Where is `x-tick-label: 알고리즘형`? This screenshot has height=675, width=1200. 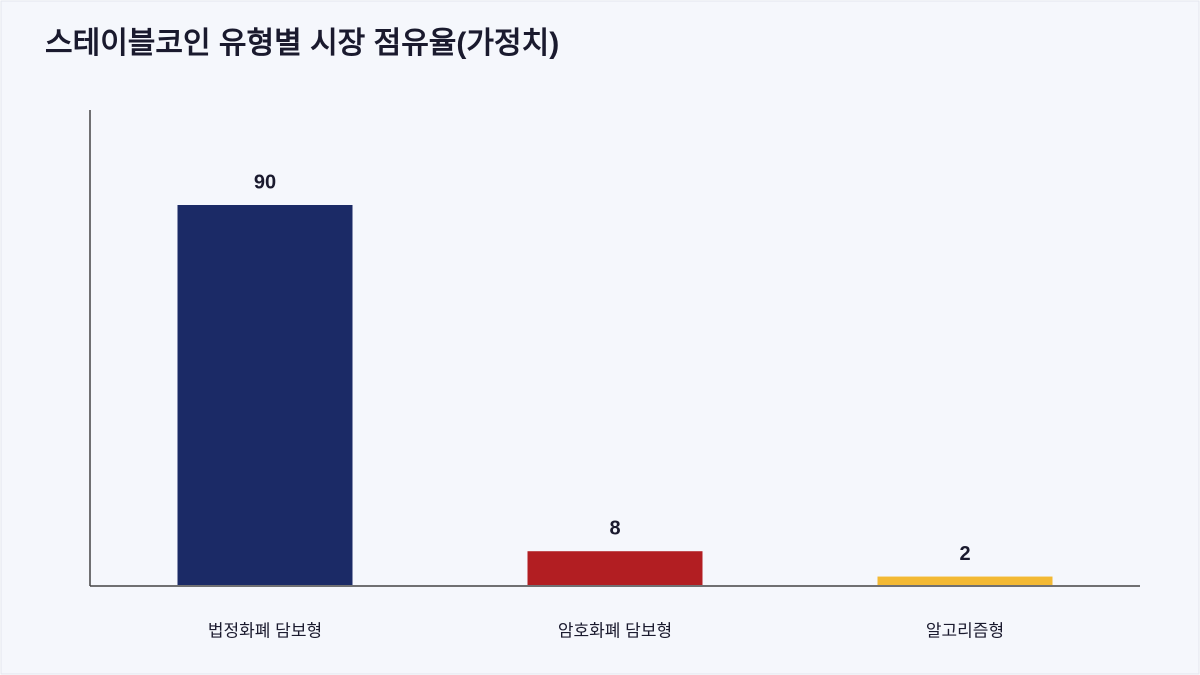 x-tick-label: 알고리즘형 is located at coordinates (965, 630).